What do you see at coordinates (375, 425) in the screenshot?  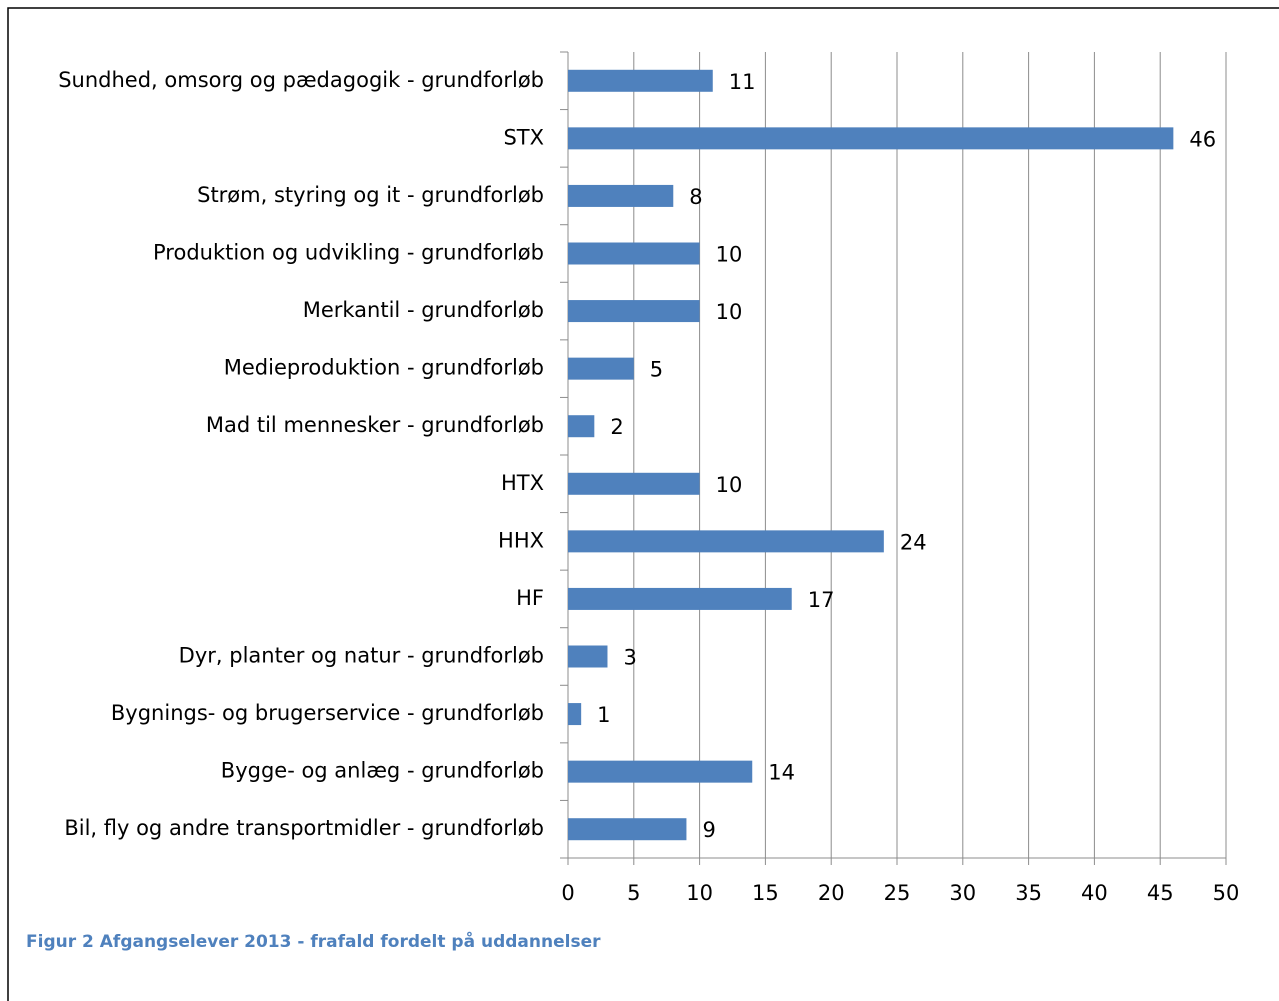 I see `y-tick-label: Mad til mennesker - grundforløb` at bounding box center [375, 425].